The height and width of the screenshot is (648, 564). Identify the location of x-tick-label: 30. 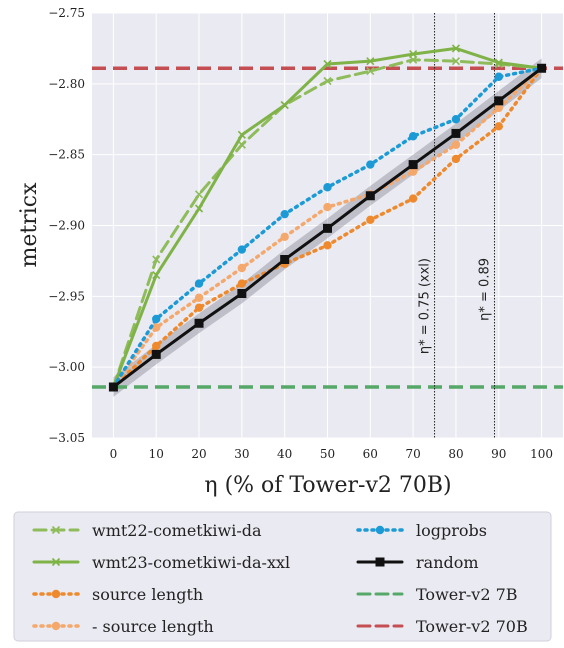
(241, 454).